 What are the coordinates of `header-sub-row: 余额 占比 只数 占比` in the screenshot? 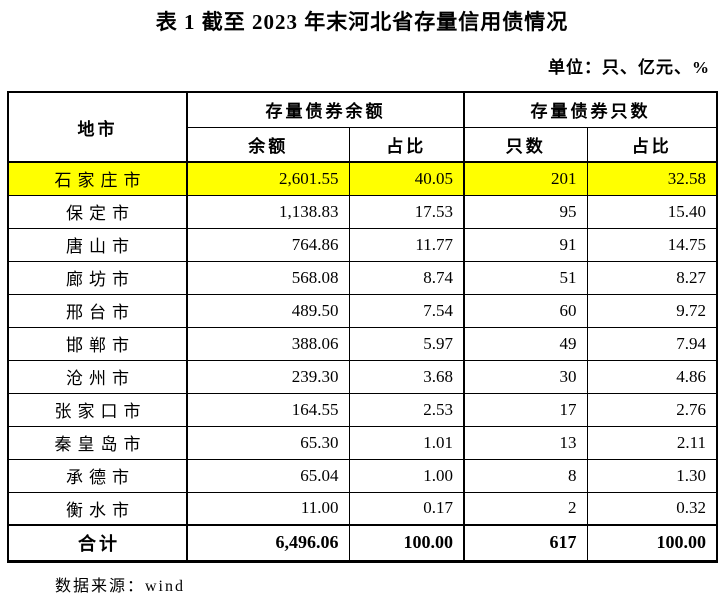 It's located at (363, 144).